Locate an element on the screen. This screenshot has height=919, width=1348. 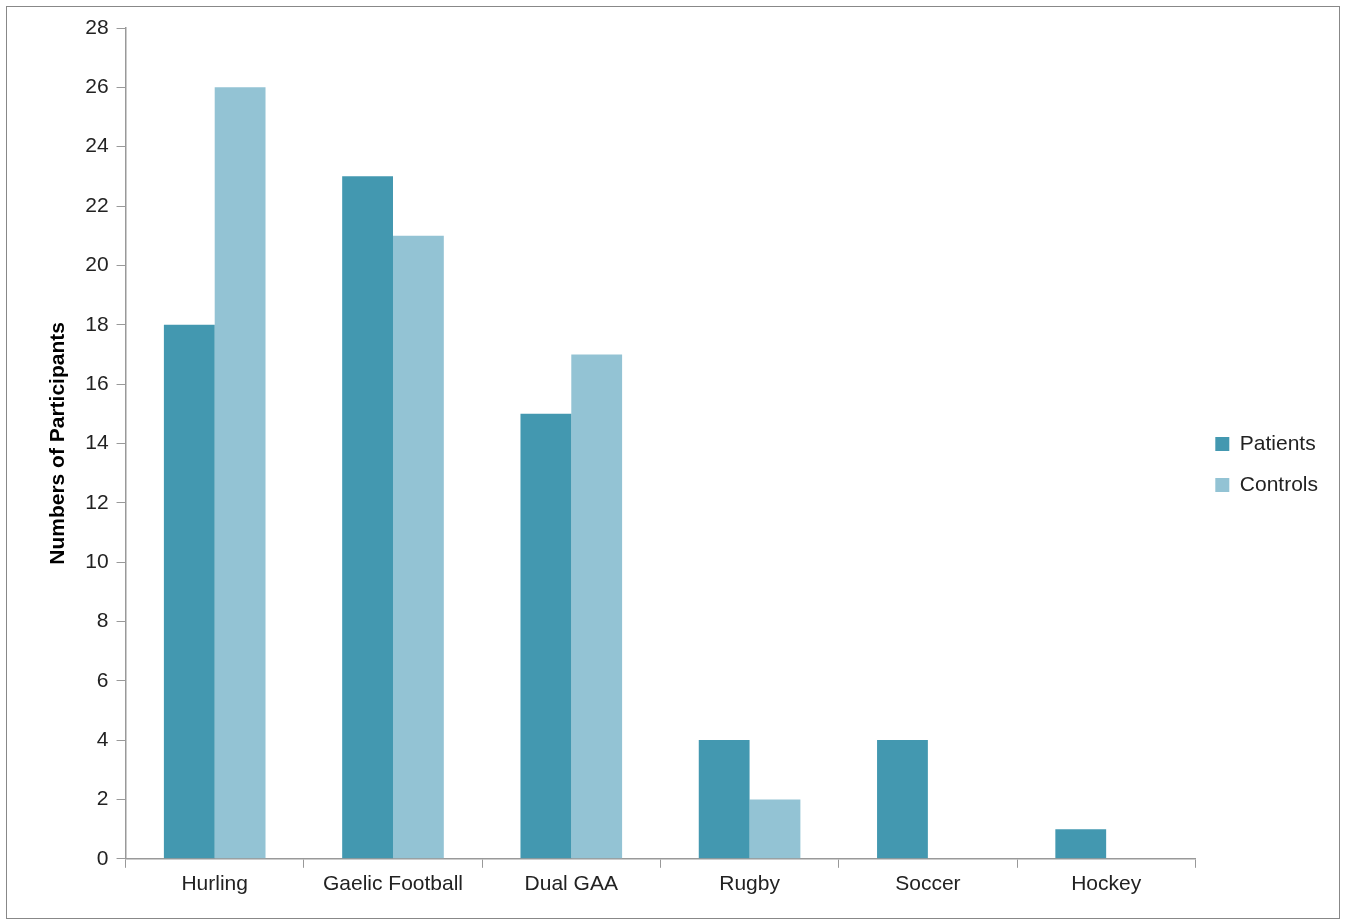
y-tick-label: 10 is located at coordinates (97, 560).